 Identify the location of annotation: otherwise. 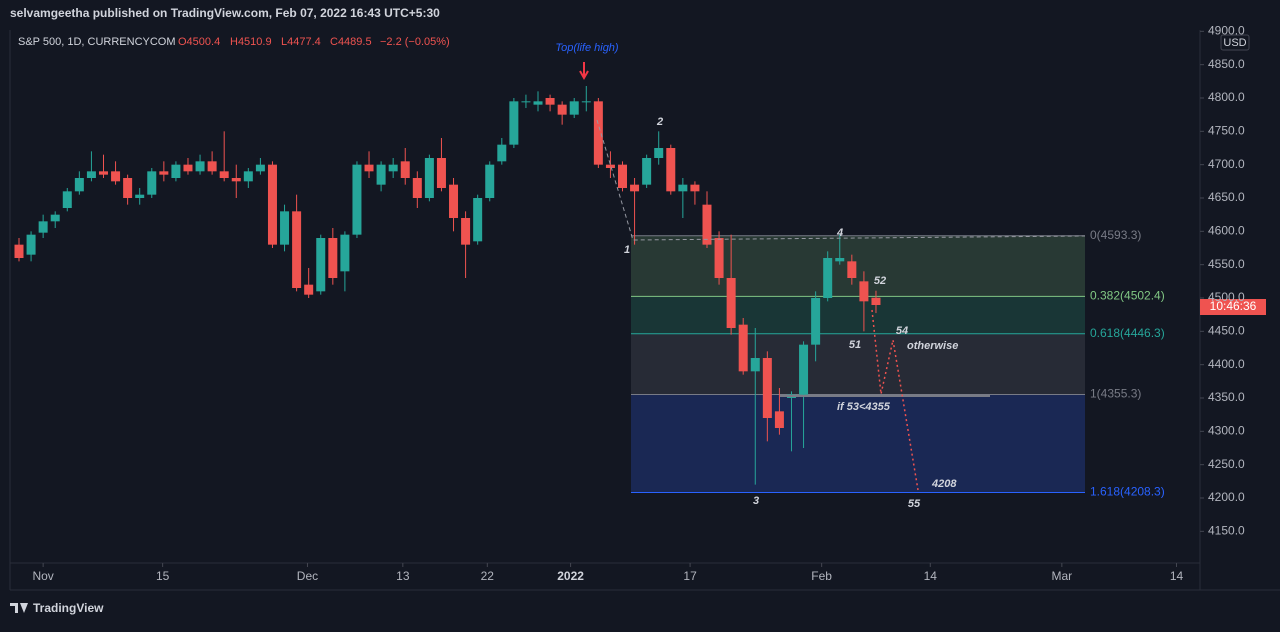
(932, 346).